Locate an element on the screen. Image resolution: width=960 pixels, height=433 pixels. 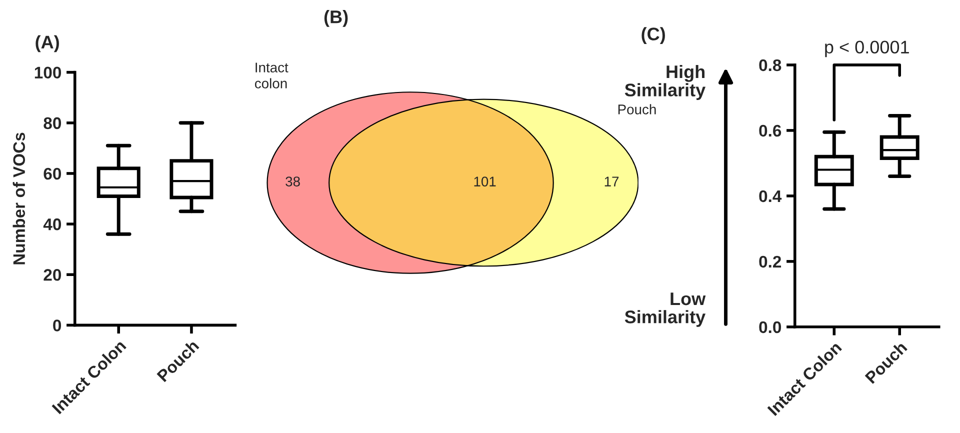
data-label: 101 is located at coordinates (485, 181).